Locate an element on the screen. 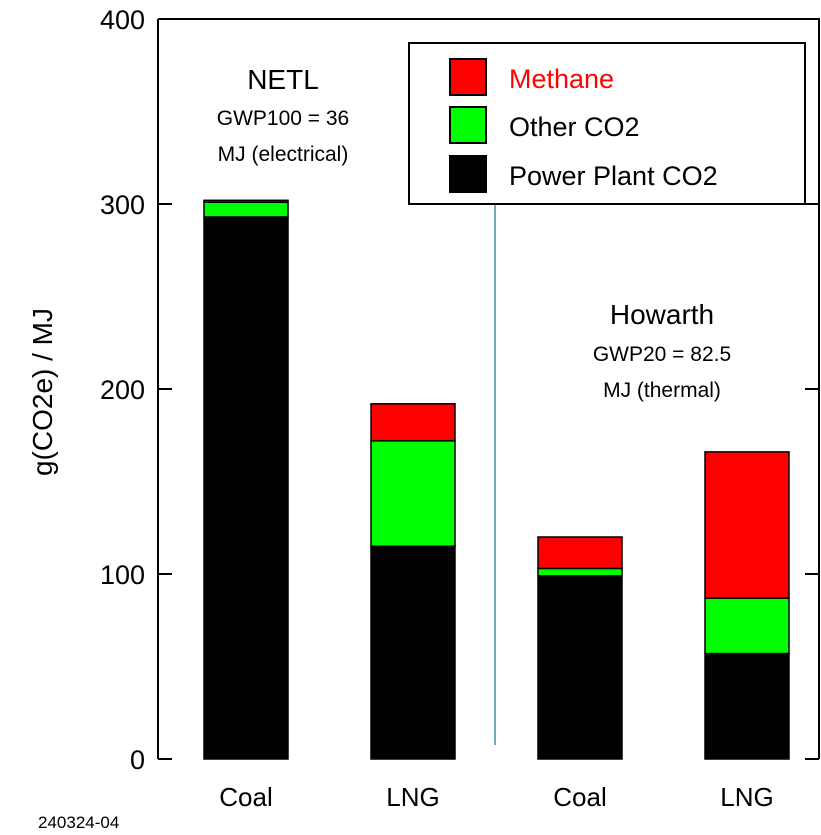  howarth-group-gwp: GWP20 = 82.5 is located at coordinates (662, 354).